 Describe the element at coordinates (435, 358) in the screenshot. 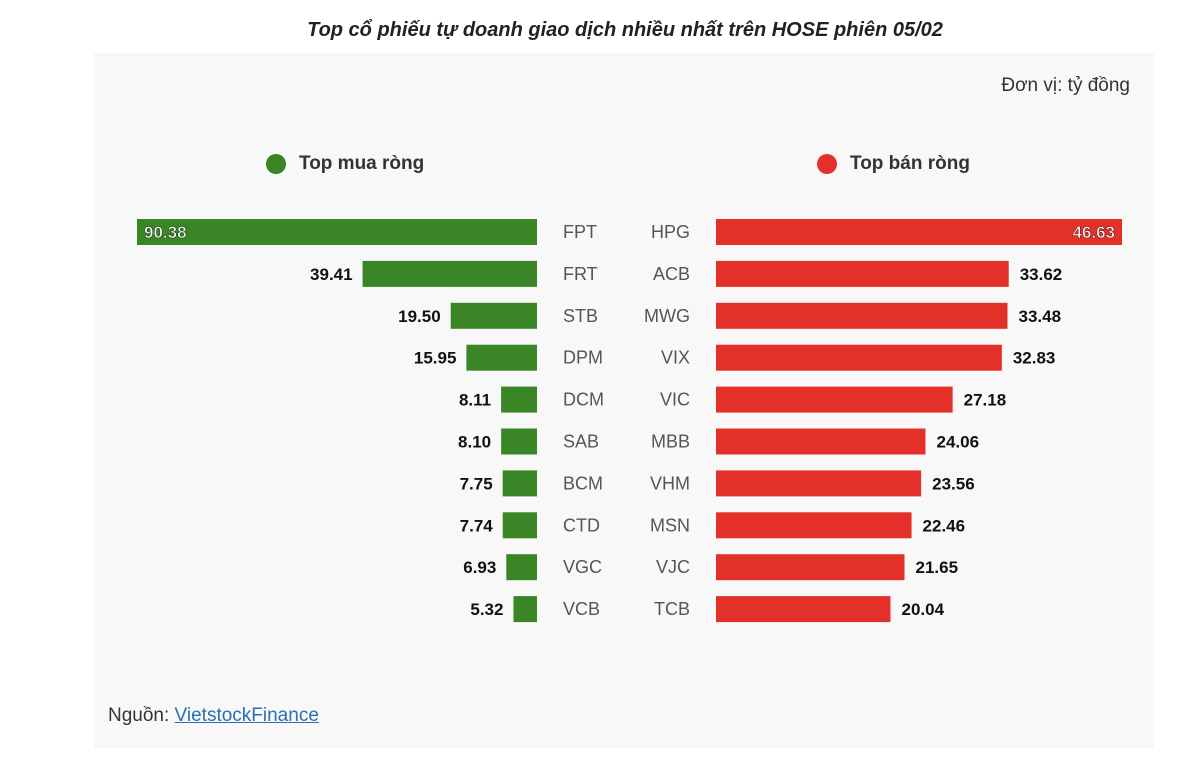

I see `buy-value-label: 15.95` at that location.